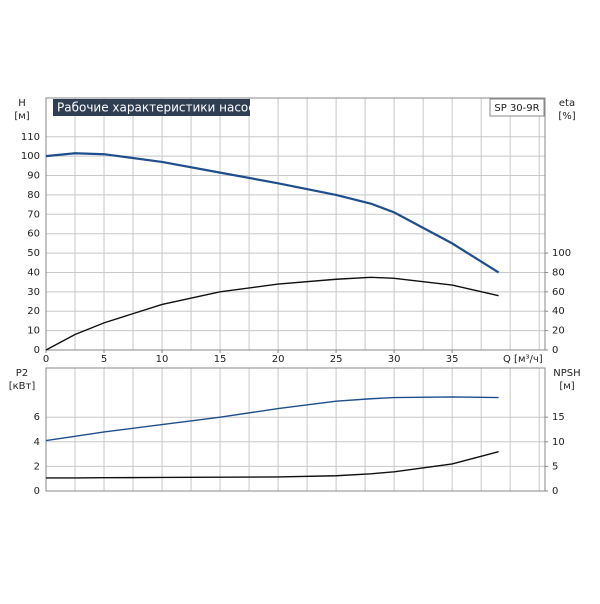 This screenshot has width=600, height=604. What do you see at coordinates (33, 176) in the screenshot?
I see `y-tick-label: 90` at bounding box center [33, 176].